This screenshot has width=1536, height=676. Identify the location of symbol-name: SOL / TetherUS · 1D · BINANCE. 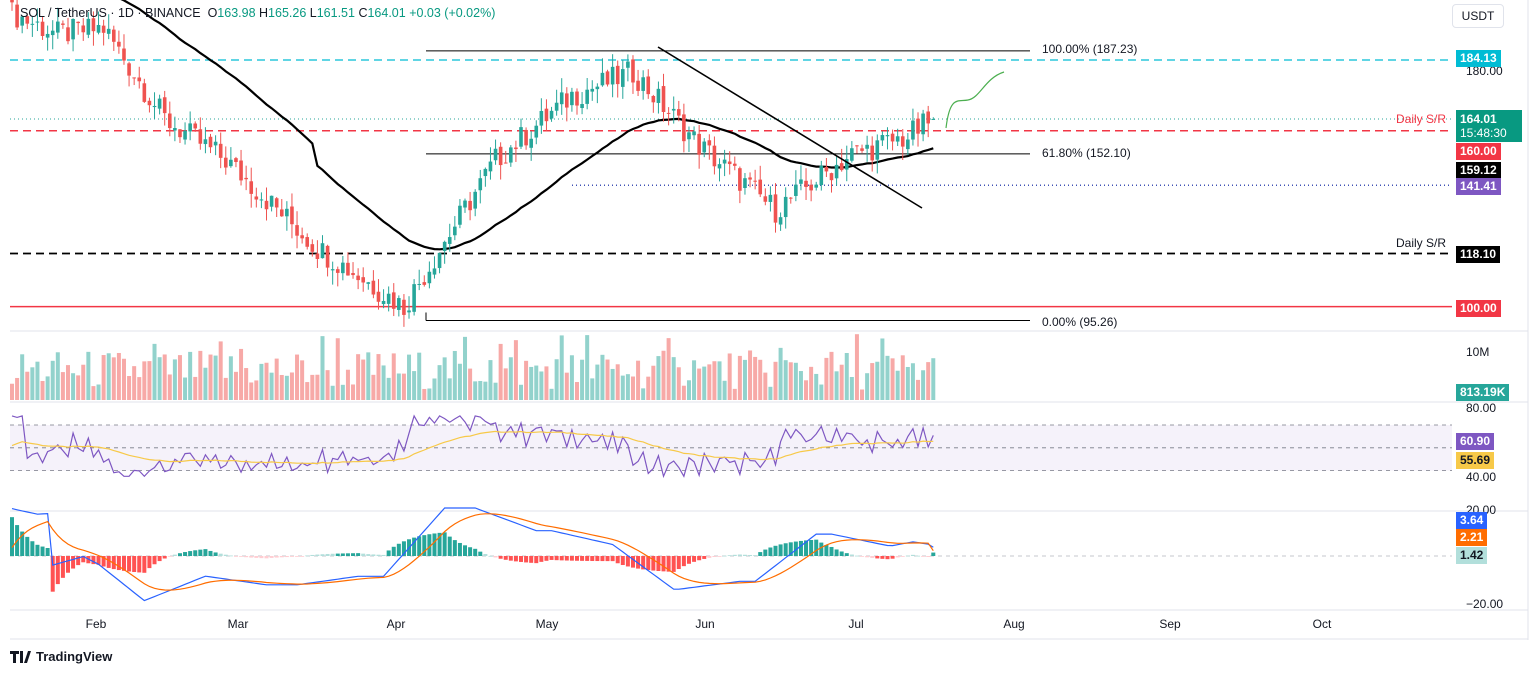
(110, 13).